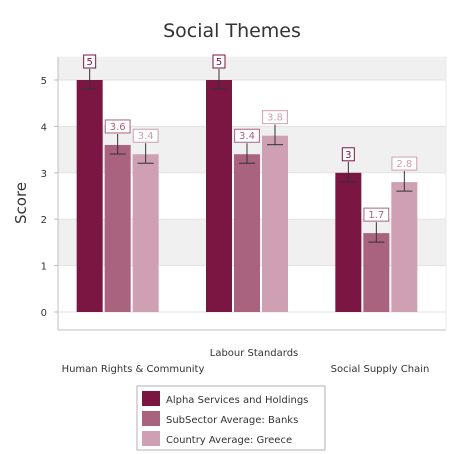 This screenshot has height=454, width=465. Describe the element at coordinates (133, 369) in the screenshot. I see `x-tick-label: Human Rights & Community` at that location.